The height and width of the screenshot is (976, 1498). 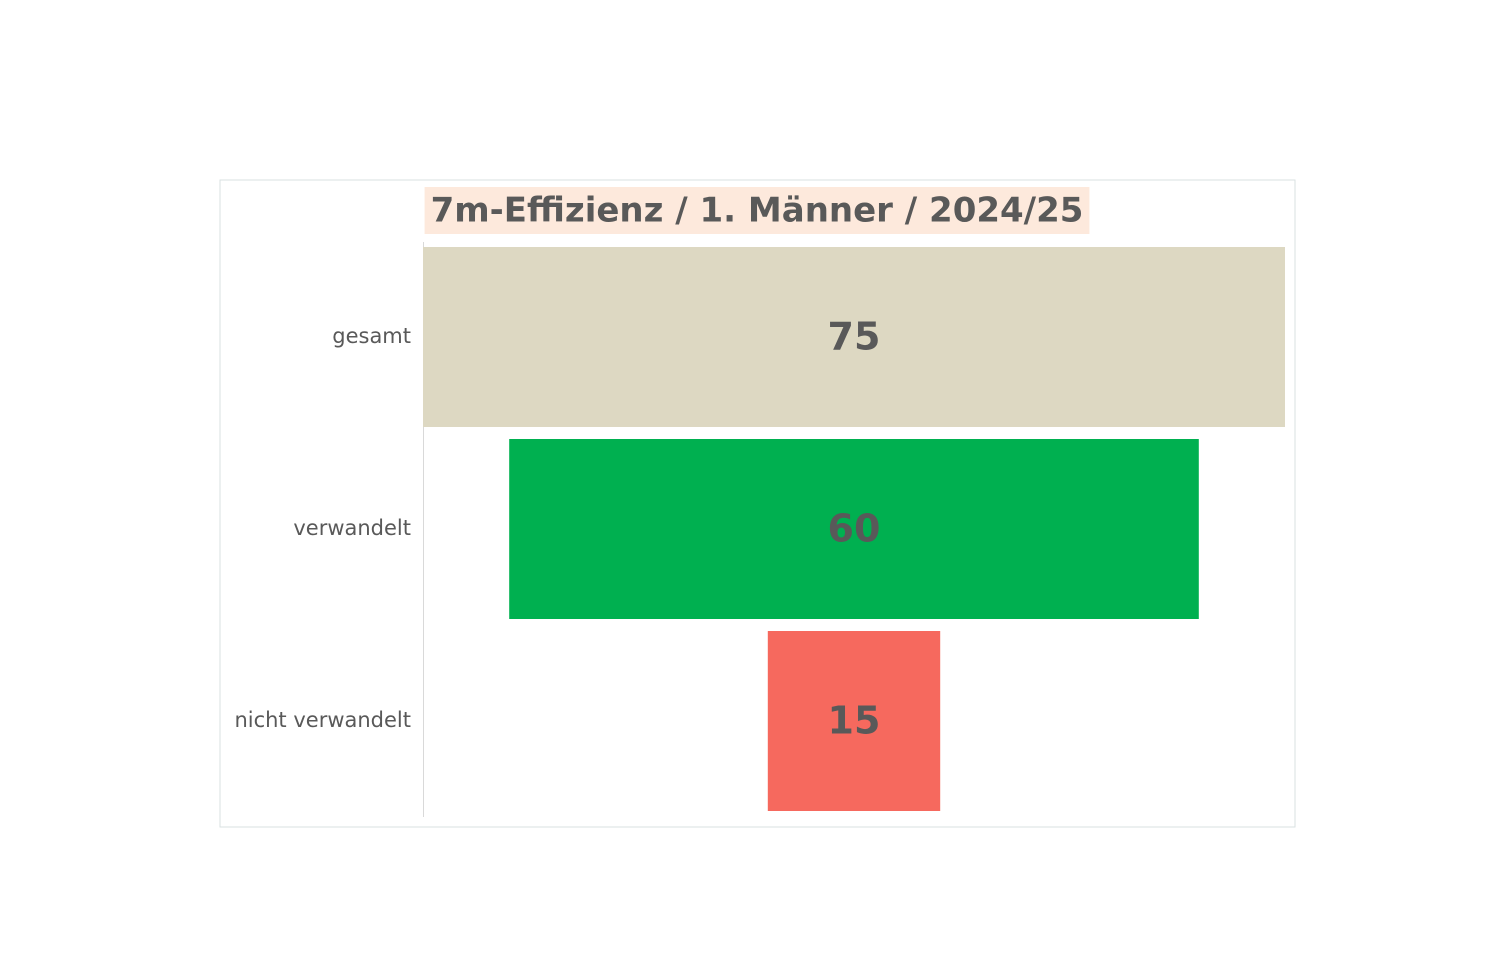 I want to click on value-label: 15, so click(x=854, y=721).